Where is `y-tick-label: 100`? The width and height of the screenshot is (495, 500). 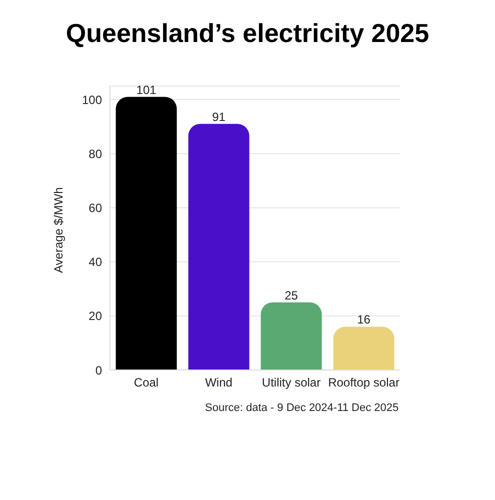
y-tick-label: 100 is located at coordinates (92, 99).